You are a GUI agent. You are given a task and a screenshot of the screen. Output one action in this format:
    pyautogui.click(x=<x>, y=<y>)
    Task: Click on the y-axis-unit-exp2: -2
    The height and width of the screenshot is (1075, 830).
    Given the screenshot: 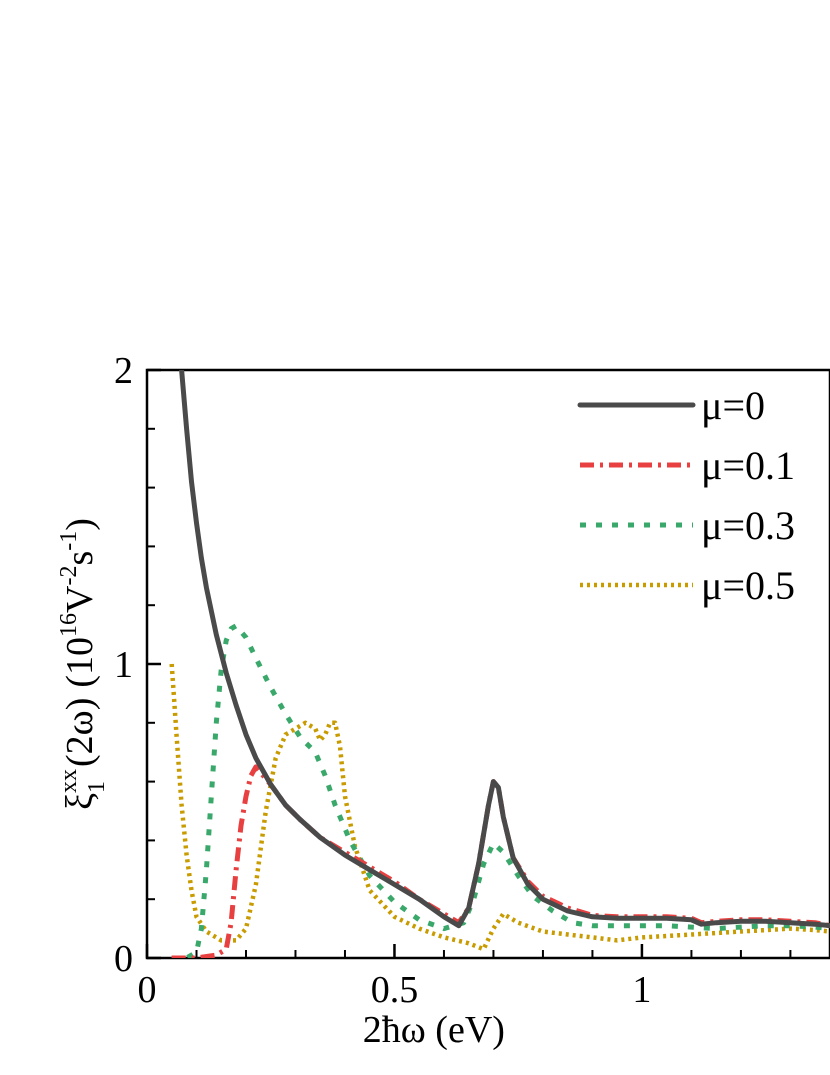 What is the action you would take?
    pyautogui.click(x=69, y=576)
    